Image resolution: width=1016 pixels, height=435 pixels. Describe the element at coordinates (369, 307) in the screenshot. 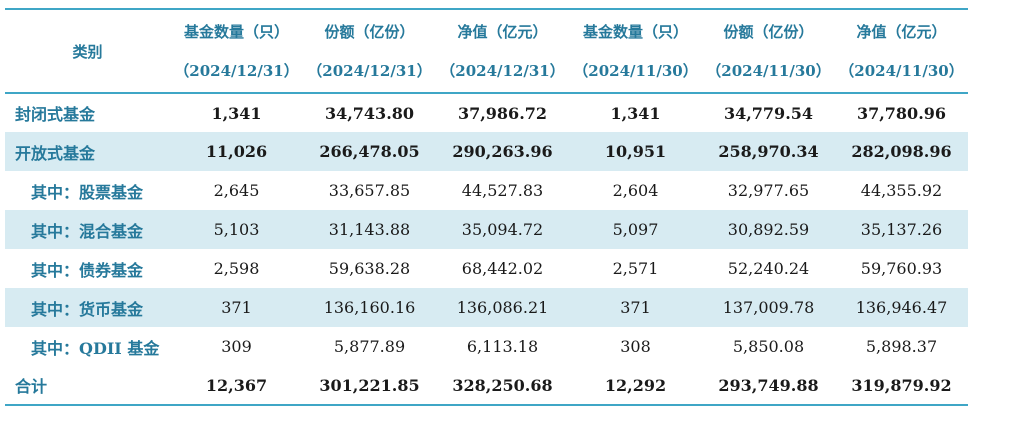

I see `cell-value: 136,160.16` at that location.